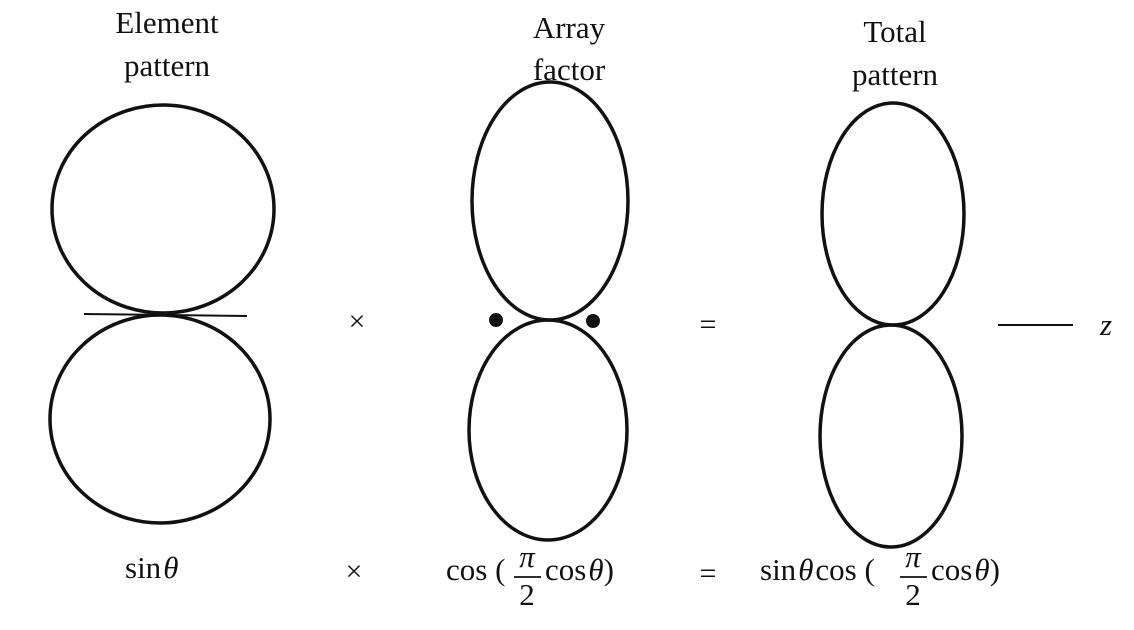 The height and width of the screenshot is (630, 1134). What do you see at coordinates (143, 567) in the screenshot?
I see `element-formula-func: sin` at bounding box center [143, 567].